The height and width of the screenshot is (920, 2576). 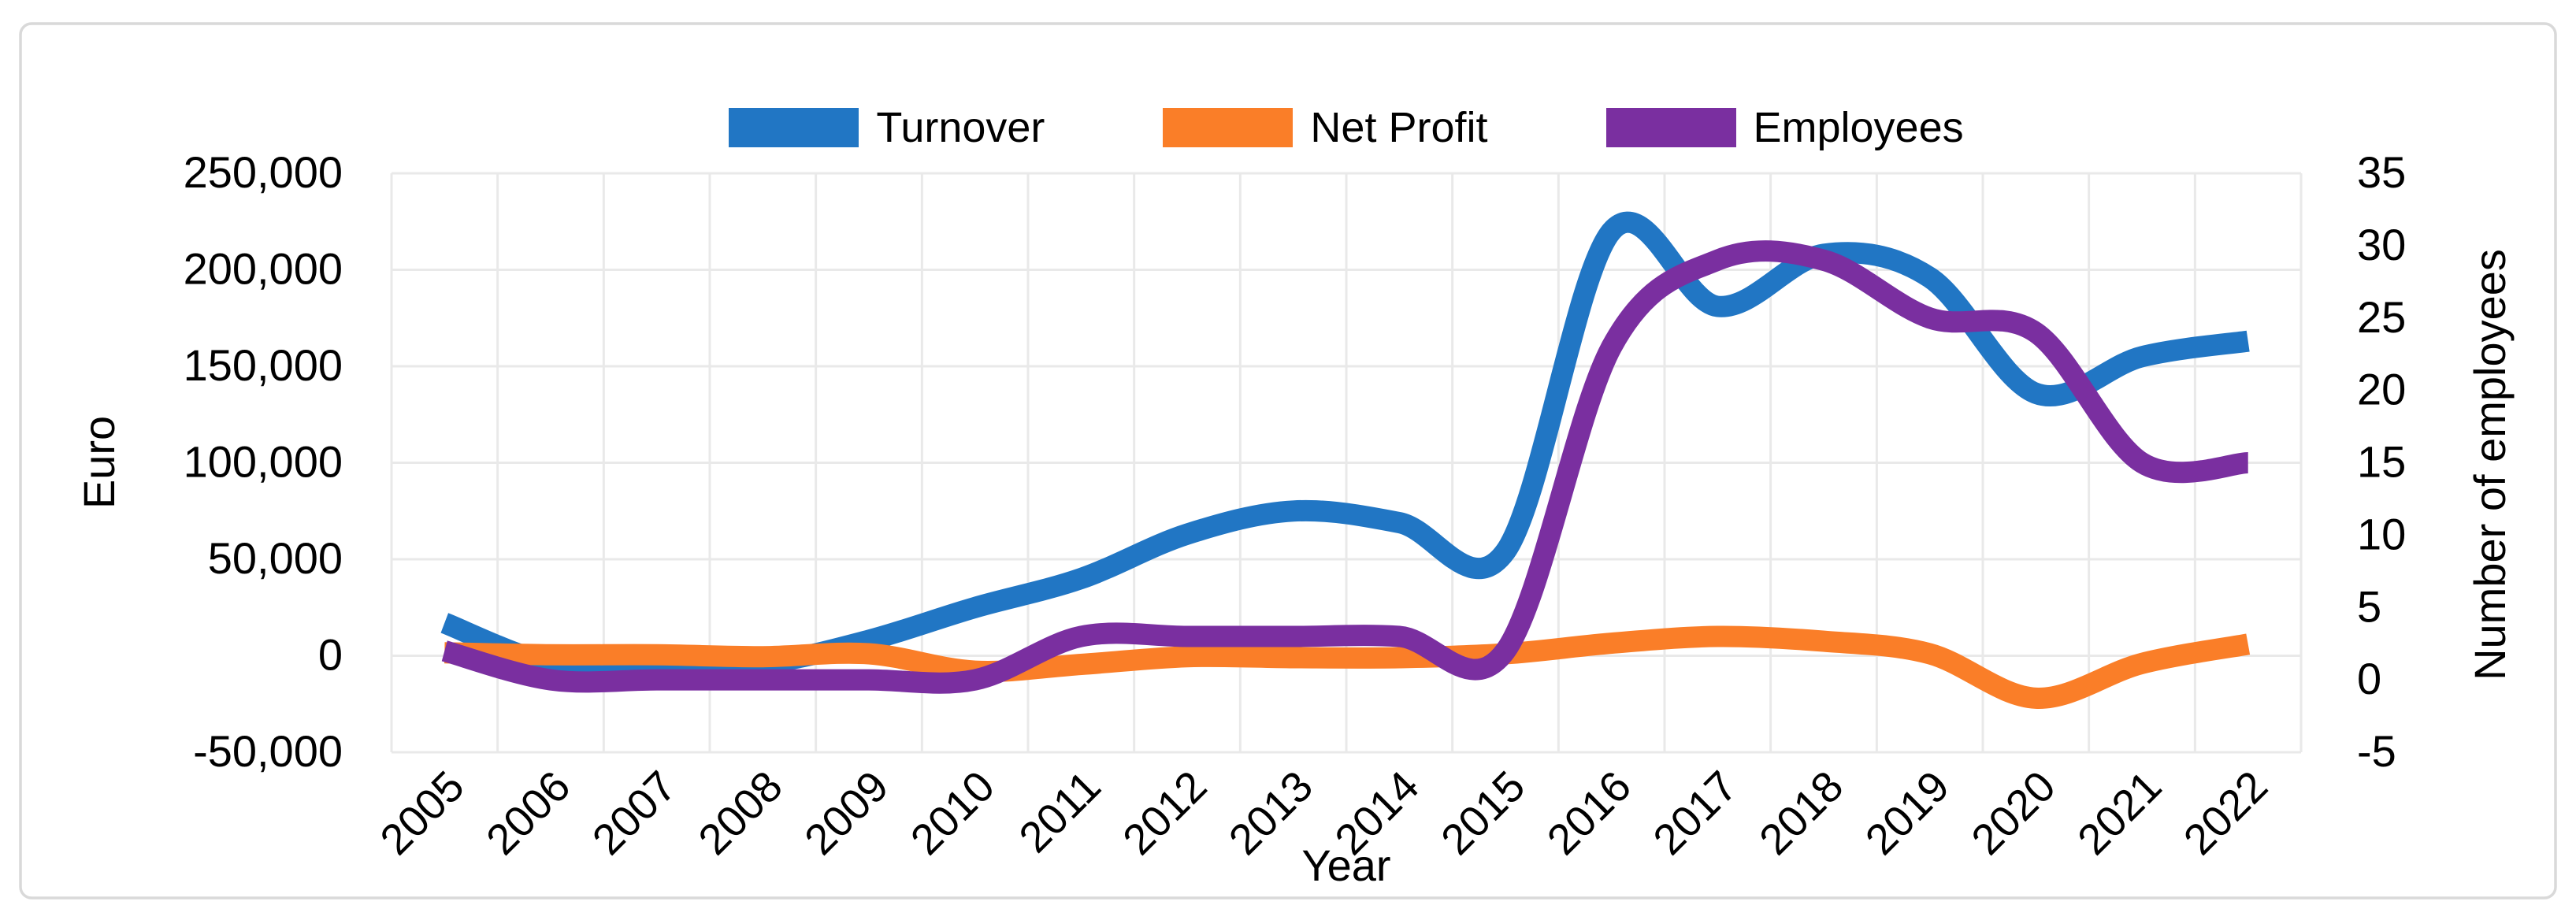 I want to click on x-axis-title: Year, so click(x=1345, y=865).